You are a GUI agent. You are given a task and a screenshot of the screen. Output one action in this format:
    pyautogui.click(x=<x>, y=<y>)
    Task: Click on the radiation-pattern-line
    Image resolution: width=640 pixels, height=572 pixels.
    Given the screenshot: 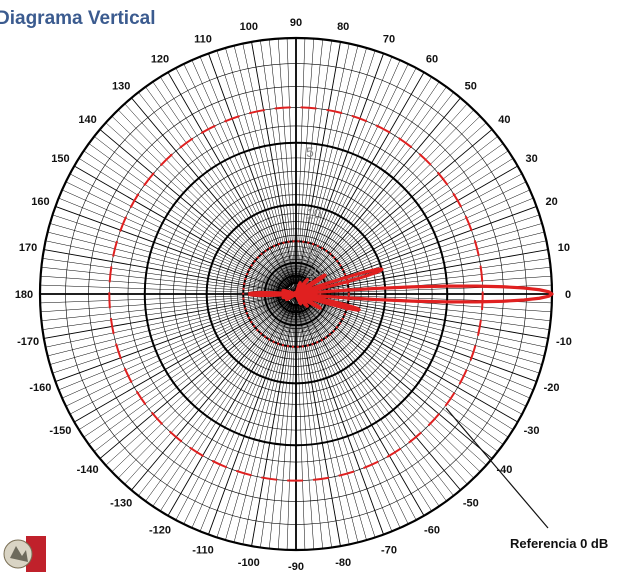 What is the action you would take?
    pyautogui.click(x=400, y=289)
    